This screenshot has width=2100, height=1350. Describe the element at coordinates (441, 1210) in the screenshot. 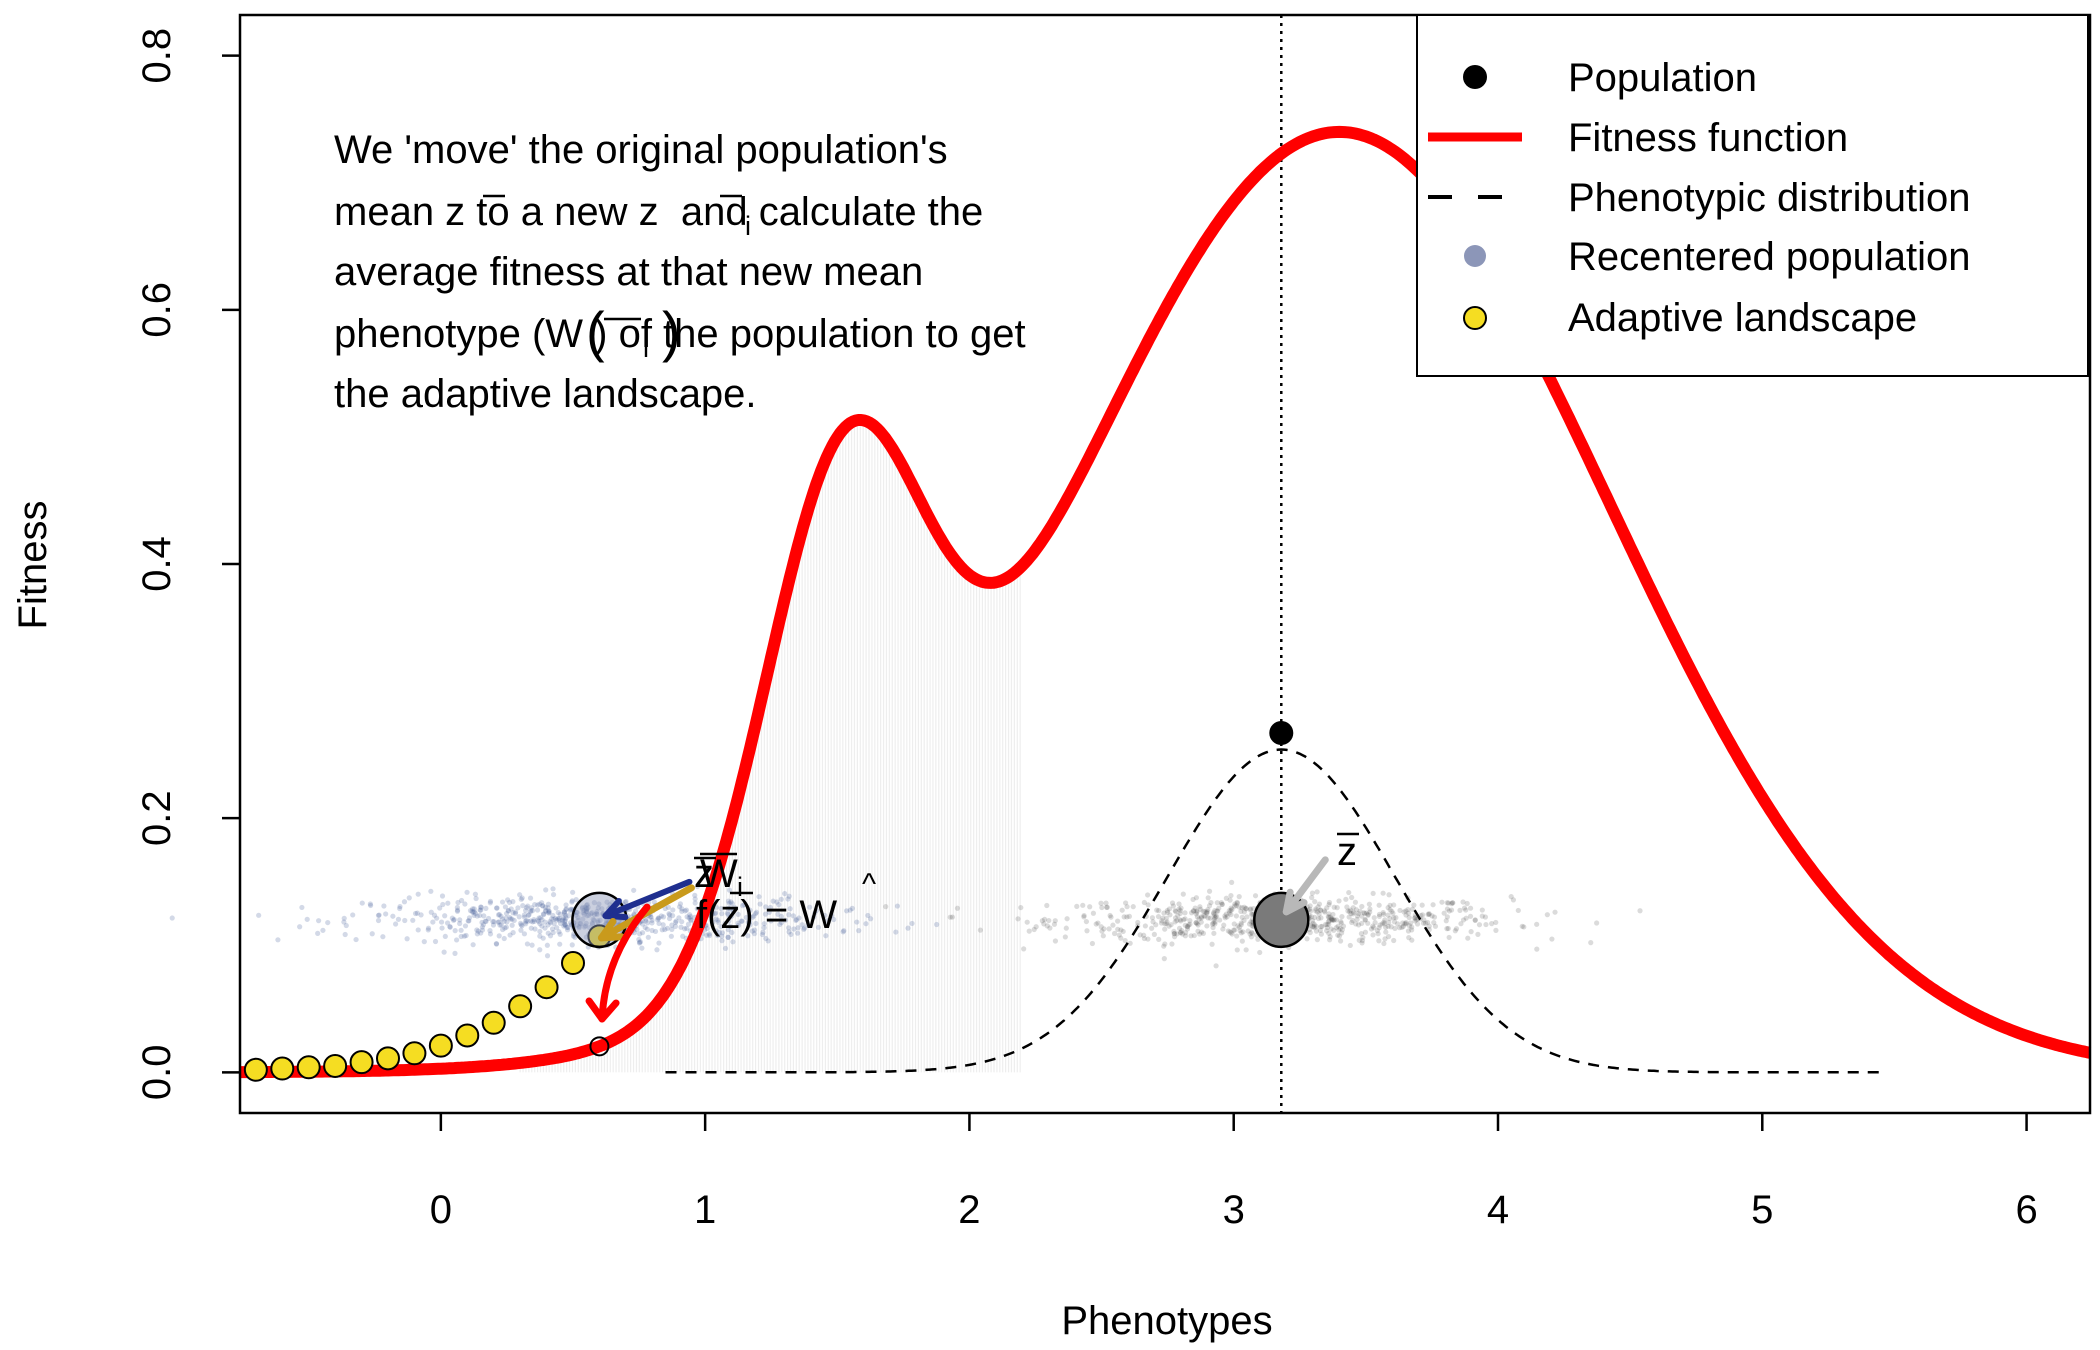

I see `x-tick-label: 0` at that location.